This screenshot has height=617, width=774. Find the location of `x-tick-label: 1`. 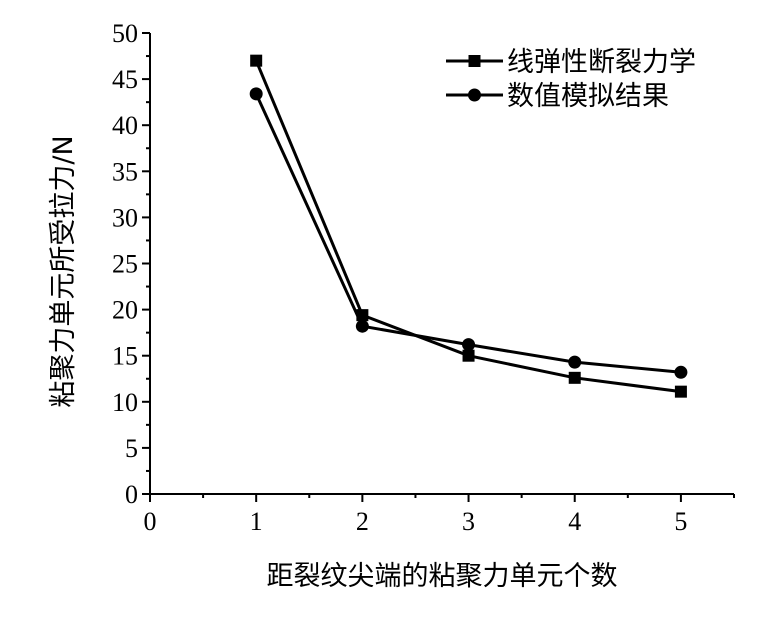

x-tick-label: 1 is located at coordinates (256, 521).